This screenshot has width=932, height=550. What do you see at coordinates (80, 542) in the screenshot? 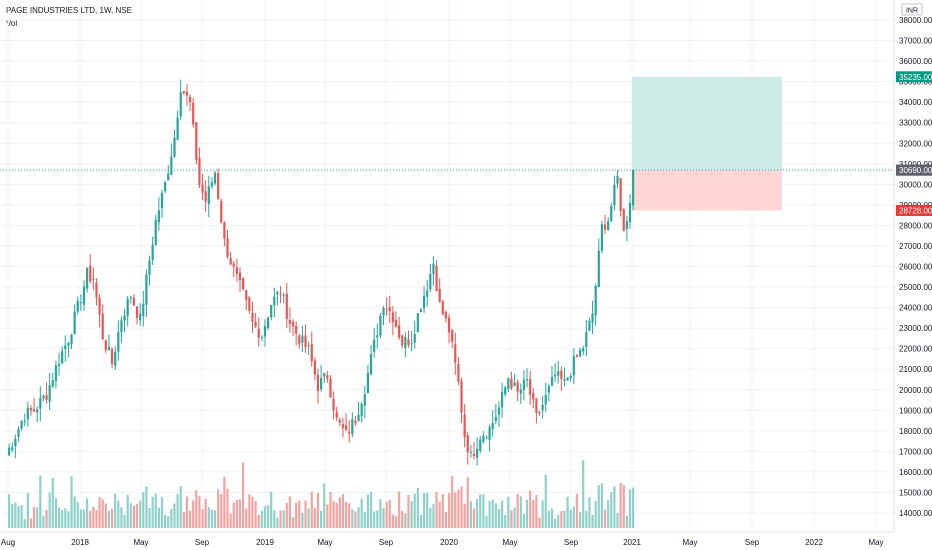
I see `time-tick-label: 2018` at bounding box center [80, 542].